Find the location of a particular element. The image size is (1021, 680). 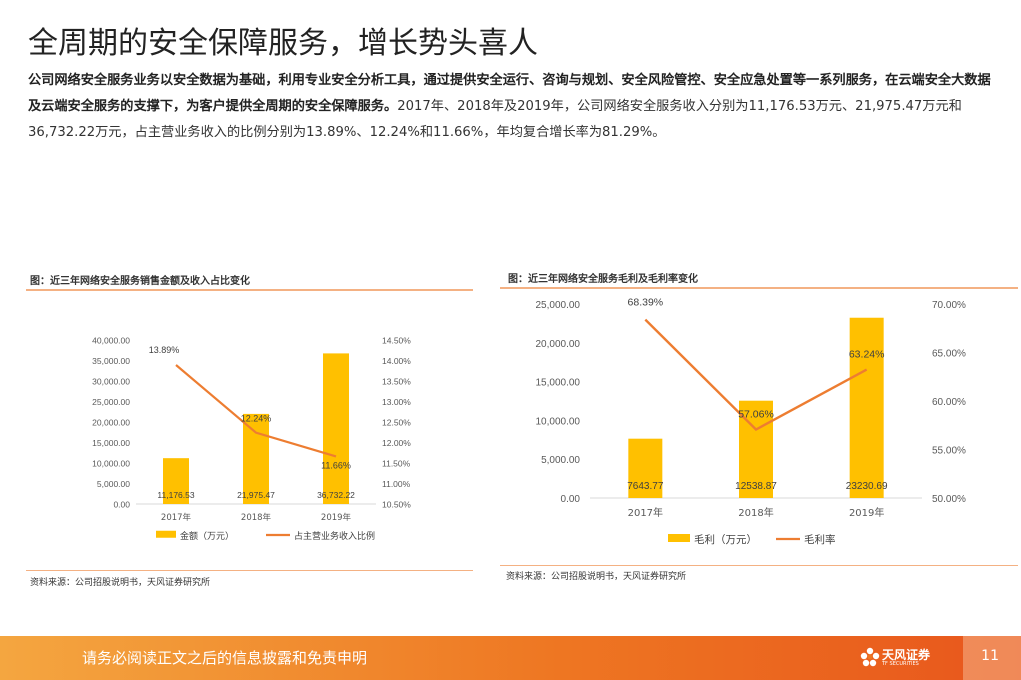

chart1-y-left-tick: 10,000.00 is located at coordinates (111, 463).